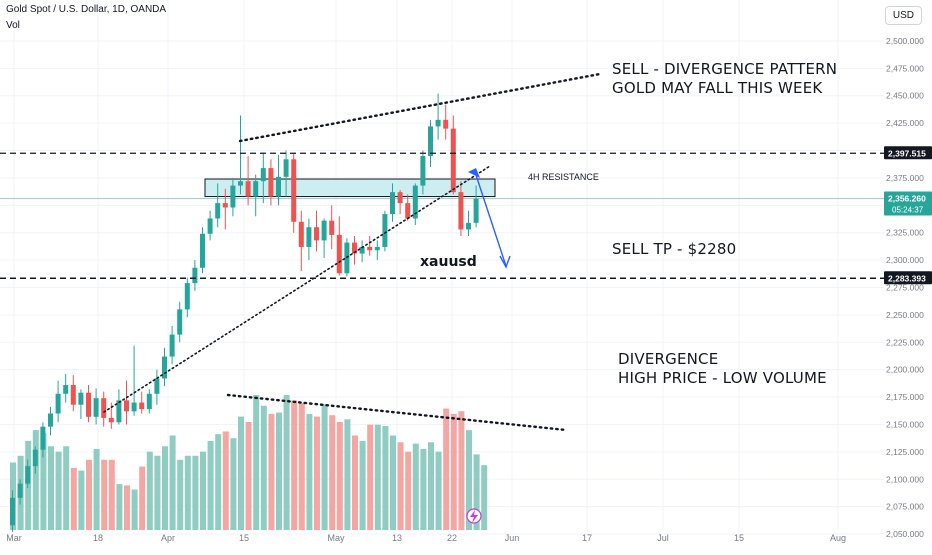 Image resolution: width=932 pixels, height=555 pixels. Describe the element at coordinates (86, 9) in the screenshot. I see `symbol-title: Gold Spot / U.S. Dollar, 1D, OANDA` at that location.